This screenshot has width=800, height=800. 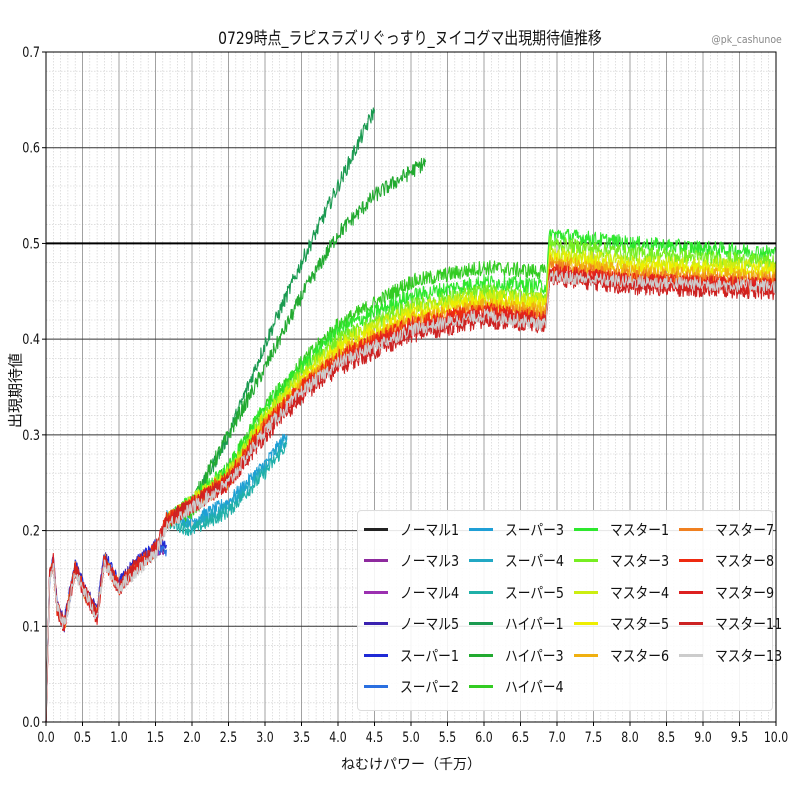 I want to click on legend-item: スーパー4, so click(x=519, y=561).